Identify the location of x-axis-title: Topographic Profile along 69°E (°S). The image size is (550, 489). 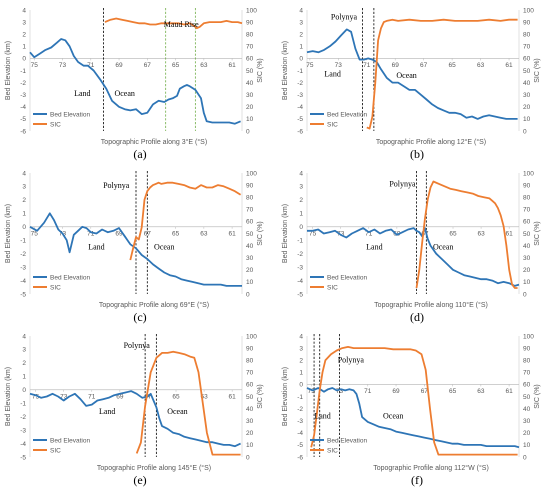
(154, 305).